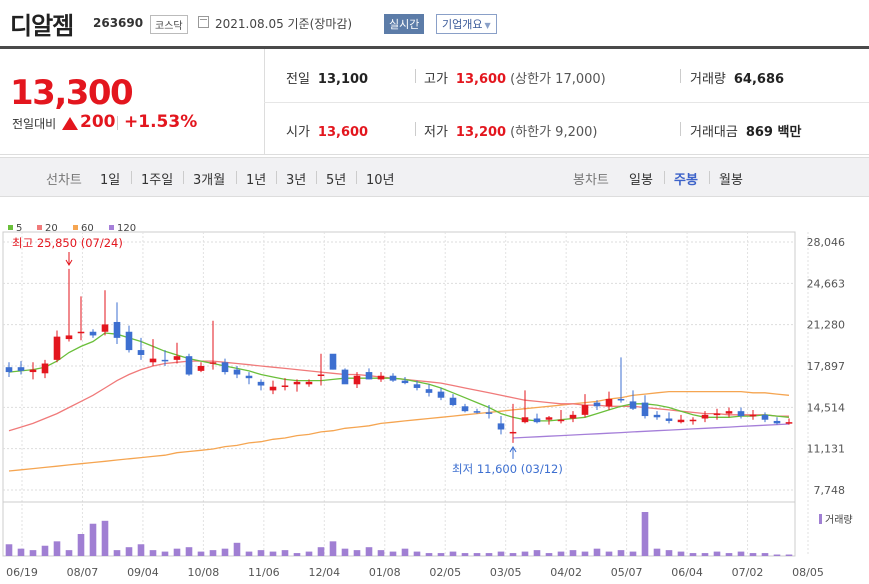  I want to click on tab-weekly: 주봉, so click(686, 180).